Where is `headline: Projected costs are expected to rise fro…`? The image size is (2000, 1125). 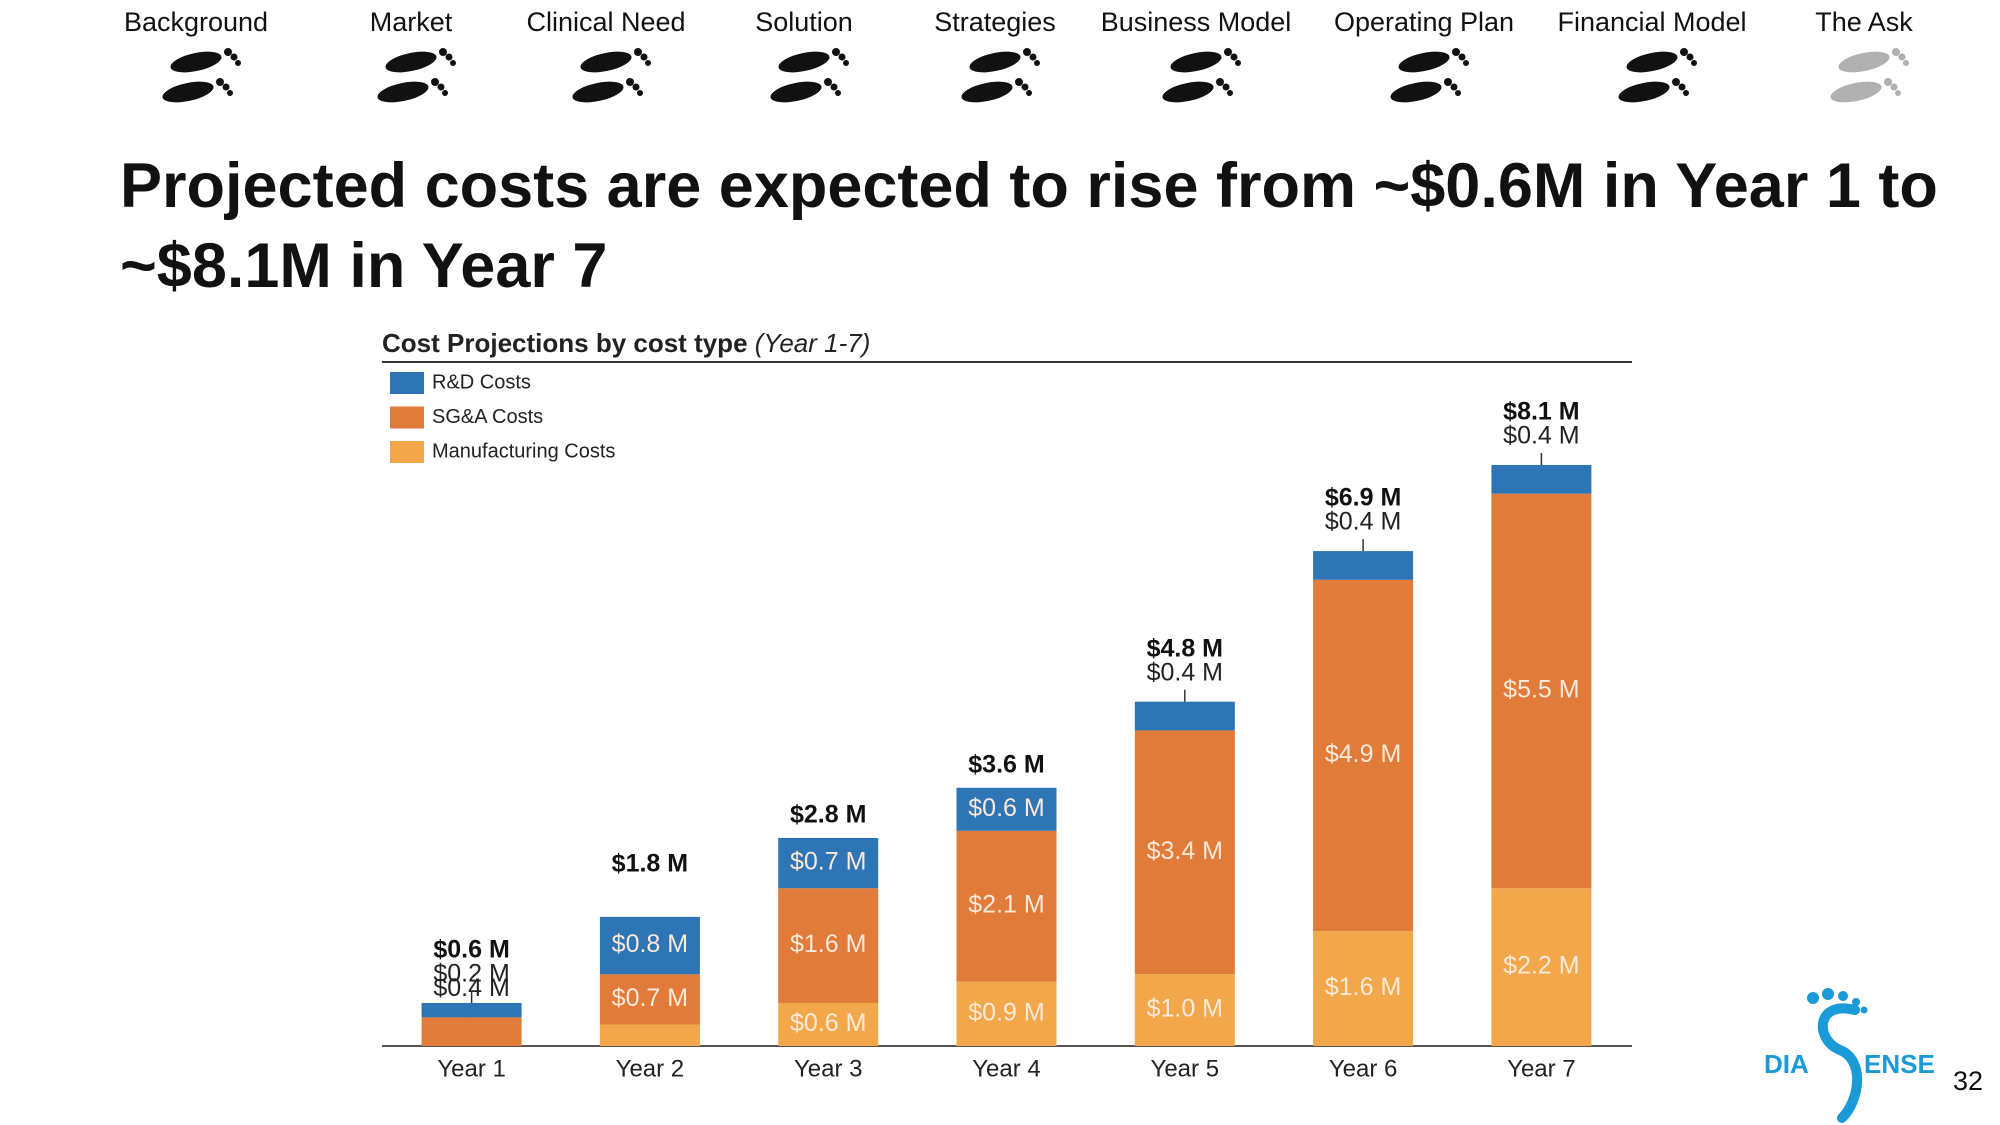 headline: Projected costs are expected to rise fro… is located at coordinates (1029, 186).